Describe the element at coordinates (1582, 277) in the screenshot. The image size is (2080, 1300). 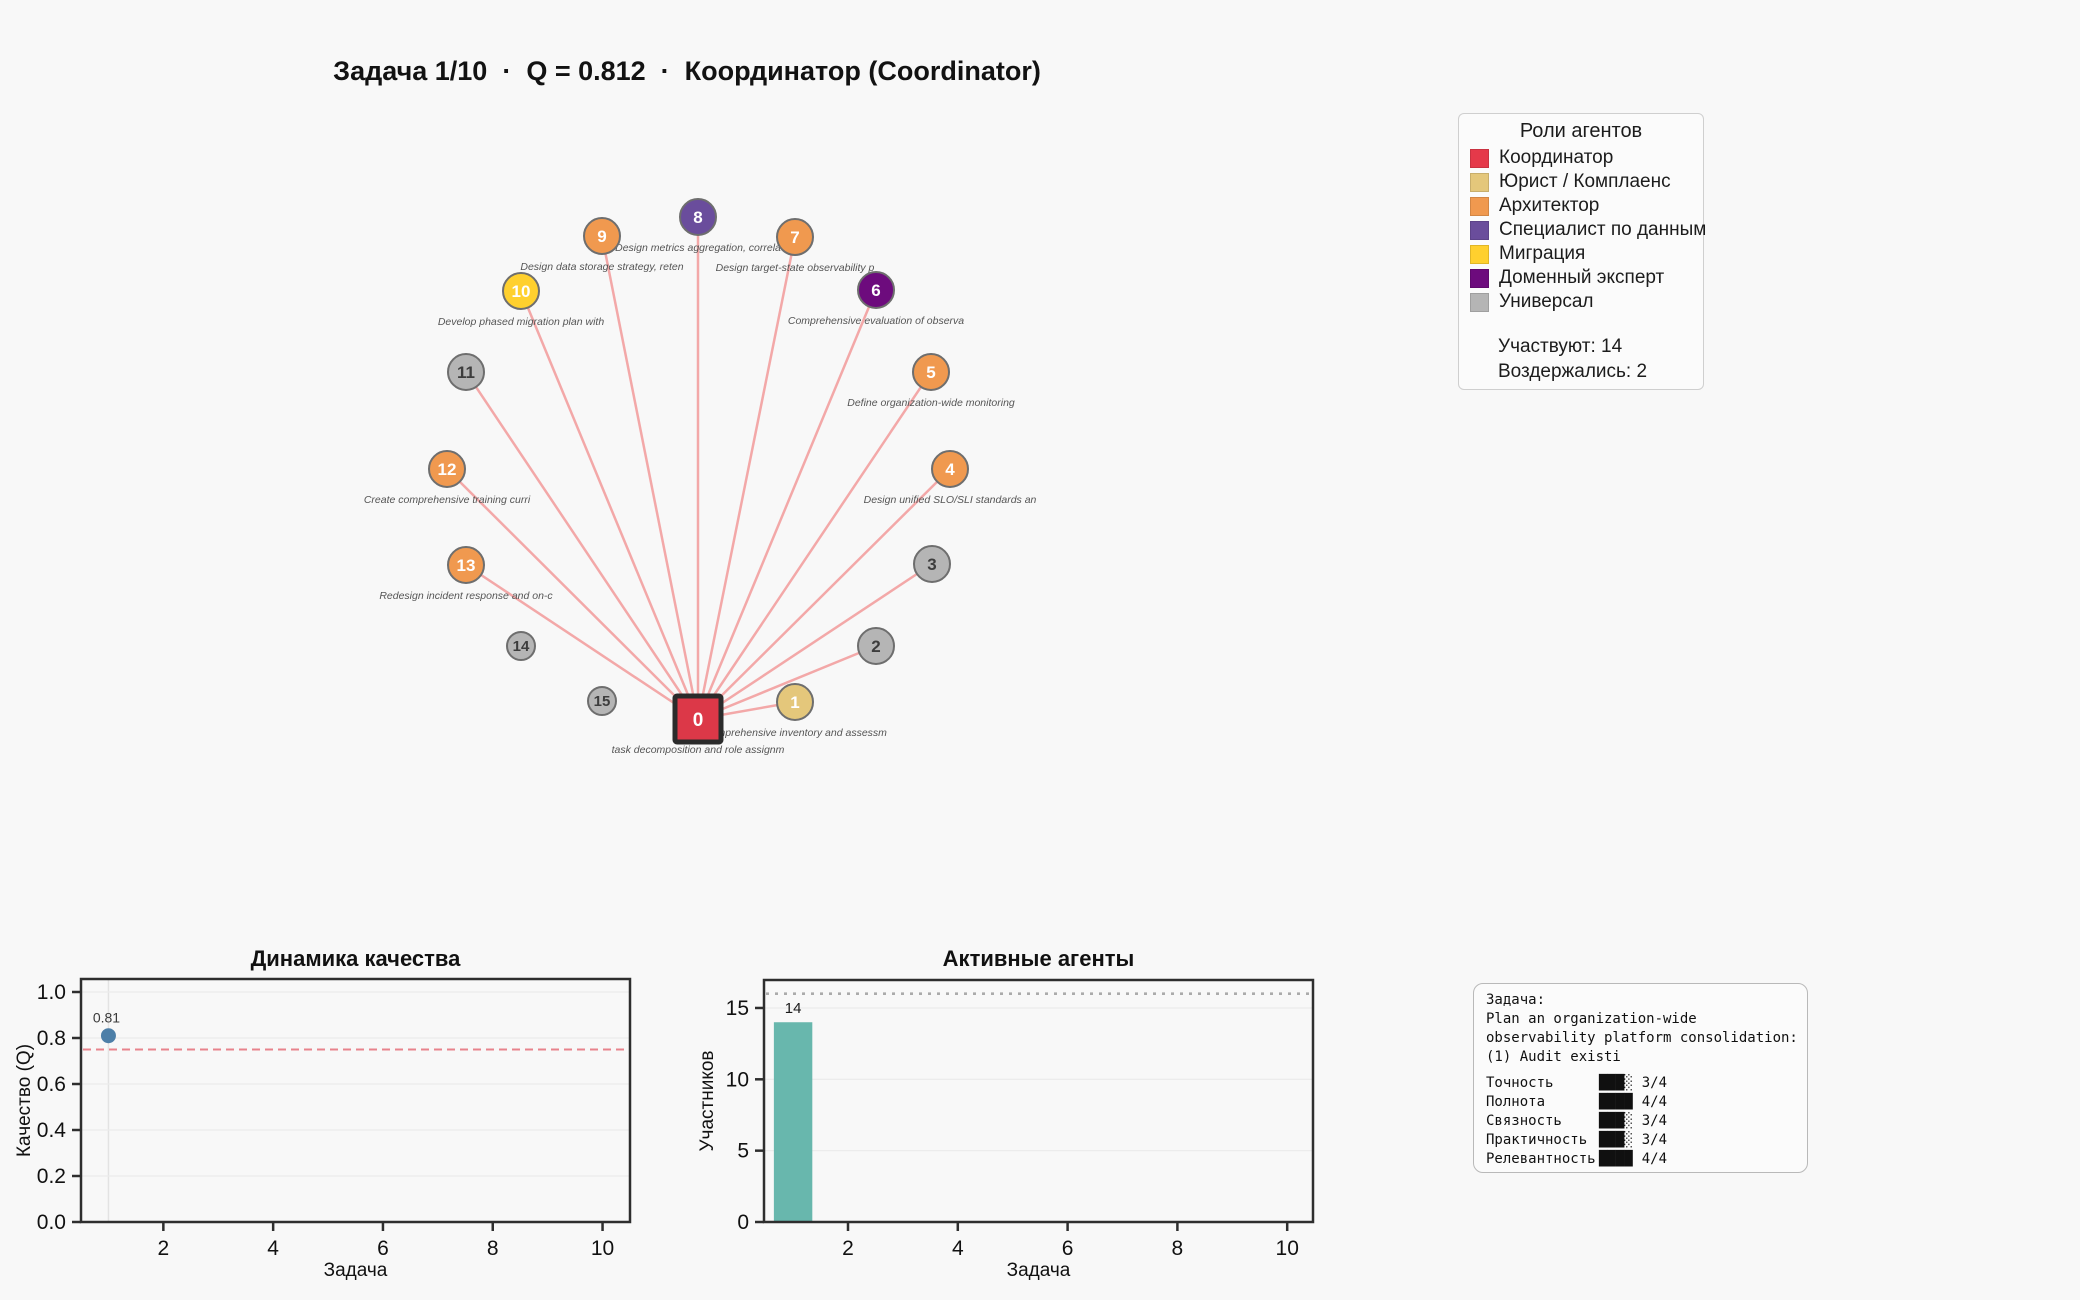
I see `legend-label: Доменный эксперт` at that location.